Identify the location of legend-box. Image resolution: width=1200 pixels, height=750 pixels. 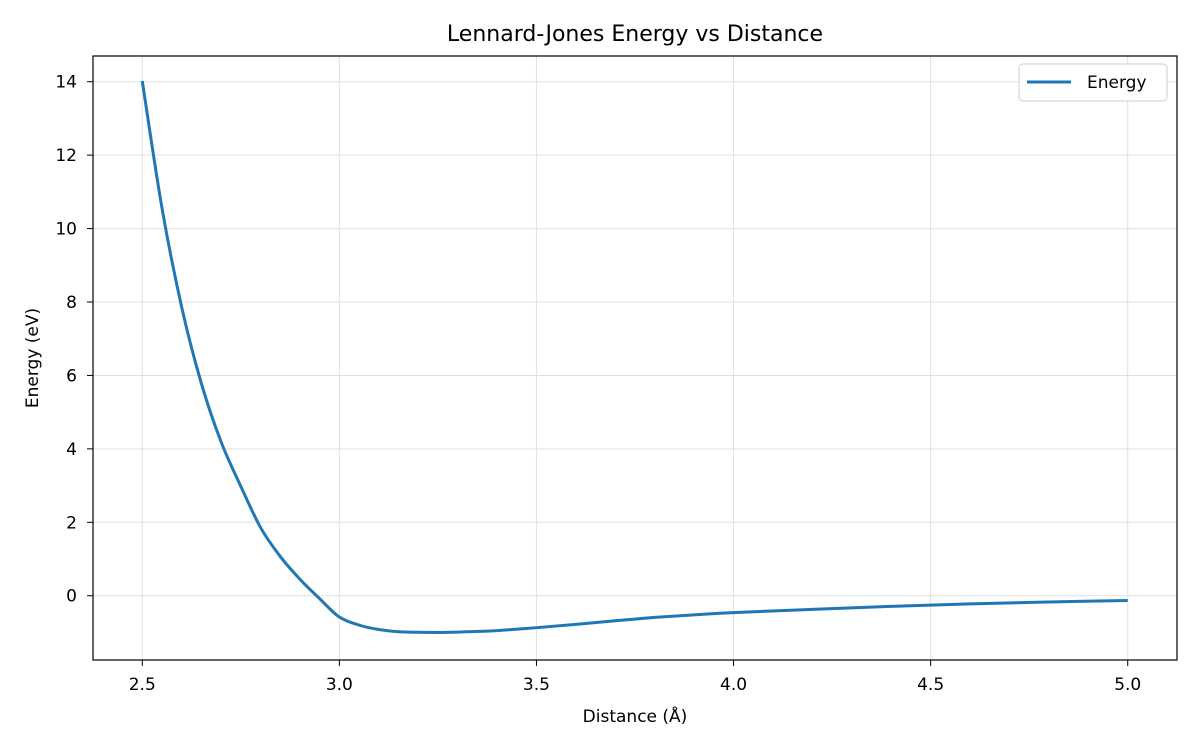
(1093, 82).